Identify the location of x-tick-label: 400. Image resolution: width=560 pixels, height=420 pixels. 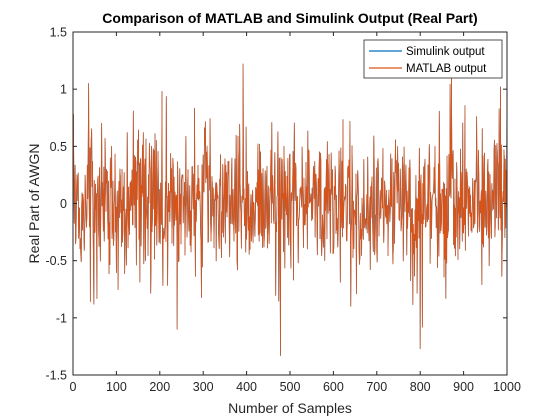
(246, 387).